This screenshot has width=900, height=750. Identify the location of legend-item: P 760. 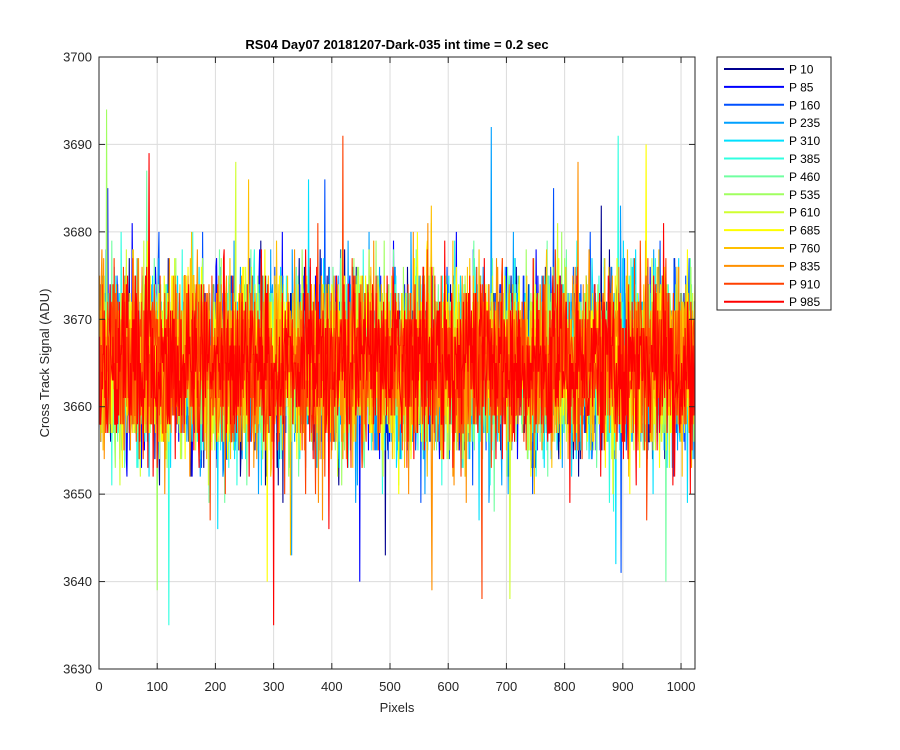
(772, 249).